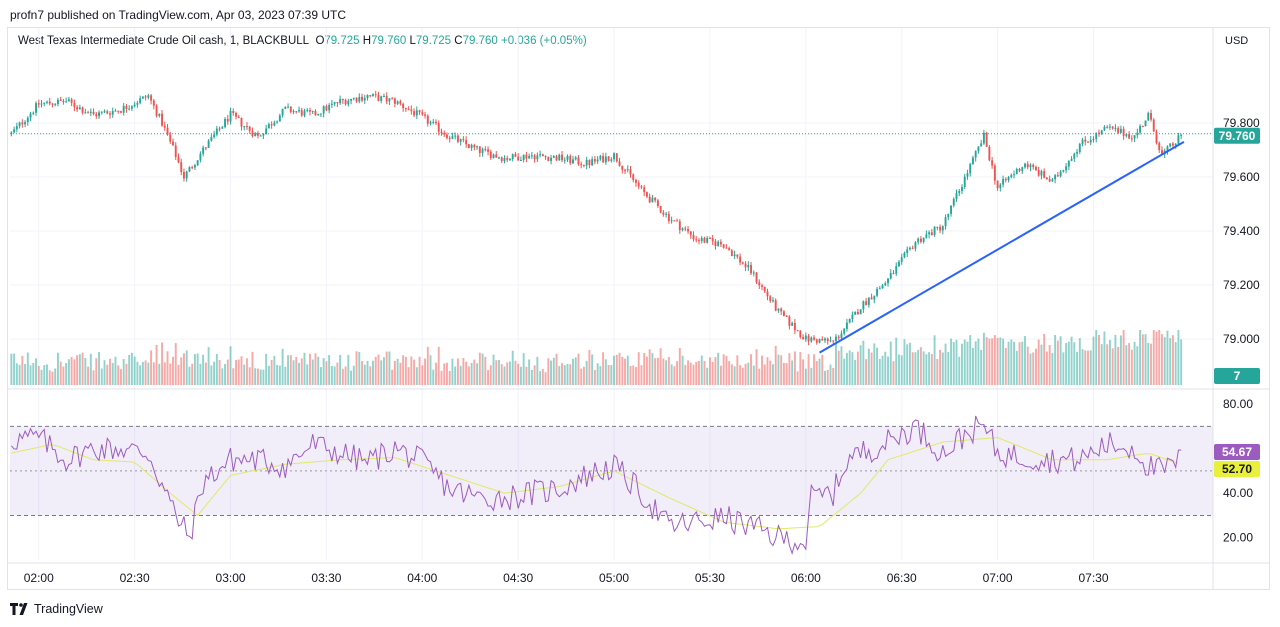 The image size is (1280, 627). I want to click on time-tick-label: 05:30, so click(710, 578).